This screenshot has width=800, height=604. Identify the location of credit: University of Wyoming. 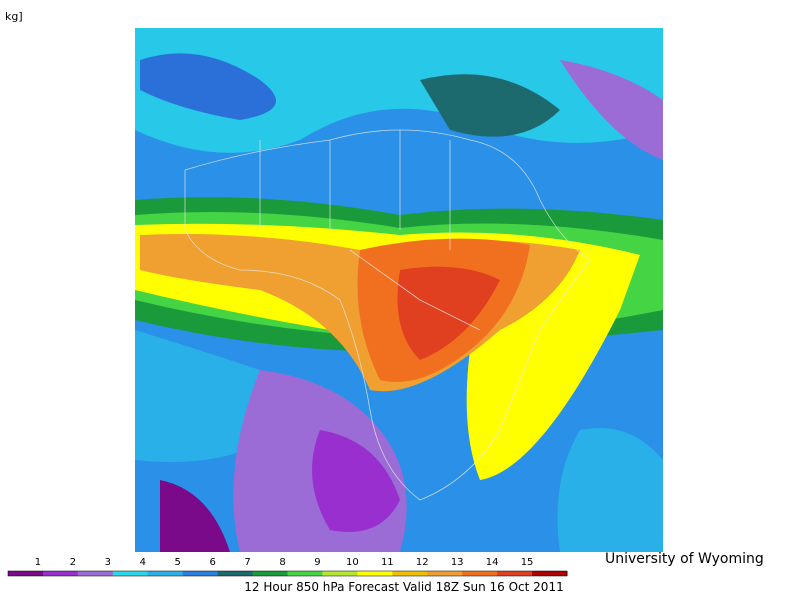
(684, 559).